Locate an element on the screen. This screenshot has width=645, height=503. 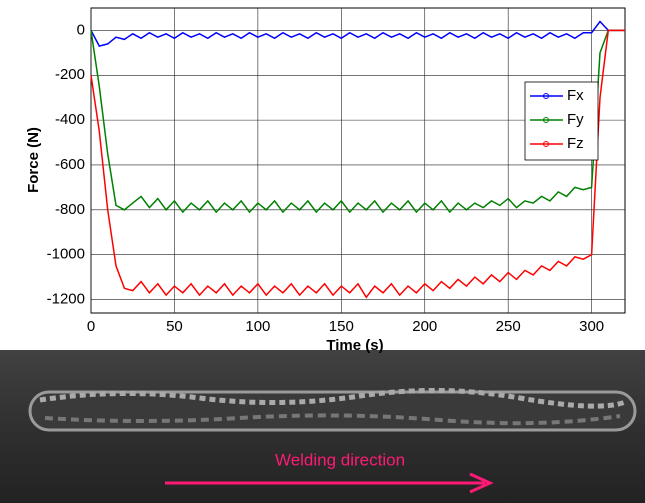
x-tick-label: 300 is located at coordinates (591, 326).